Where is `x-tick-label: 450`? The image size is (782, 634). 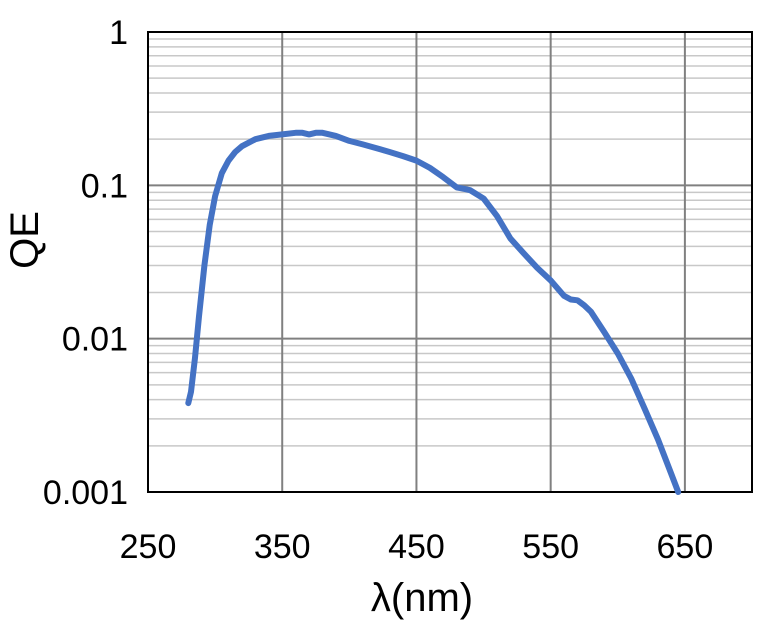
x-tick-label: 450 is located at coordinates (416, 547).